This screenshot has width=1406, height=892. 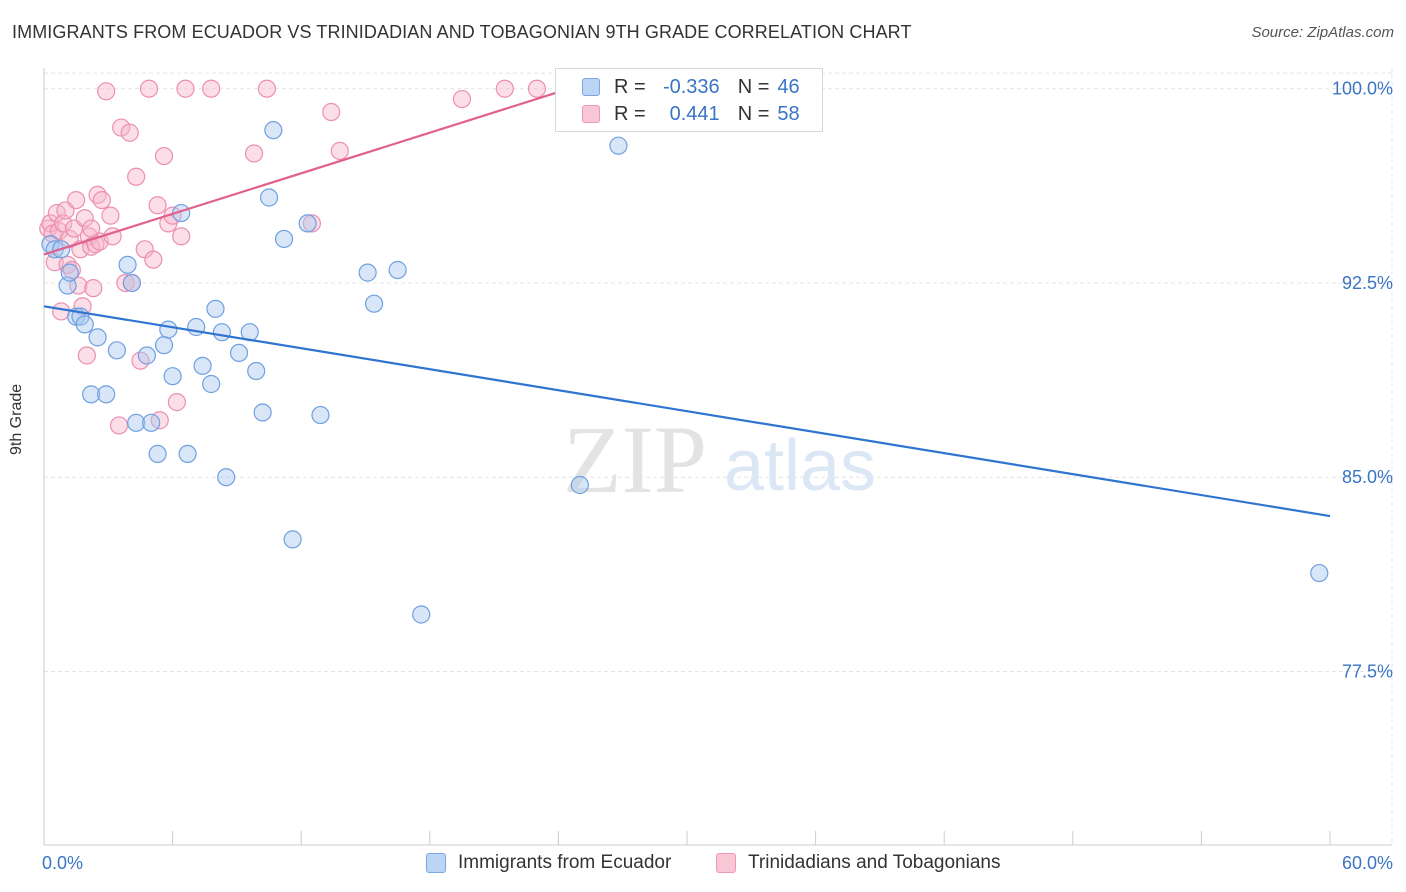 What do you see at coordinates (1322, 32) in the screenshot?
I see `chart-source: Source: ZipAtlas.com` at bounding box center [1322, 32].